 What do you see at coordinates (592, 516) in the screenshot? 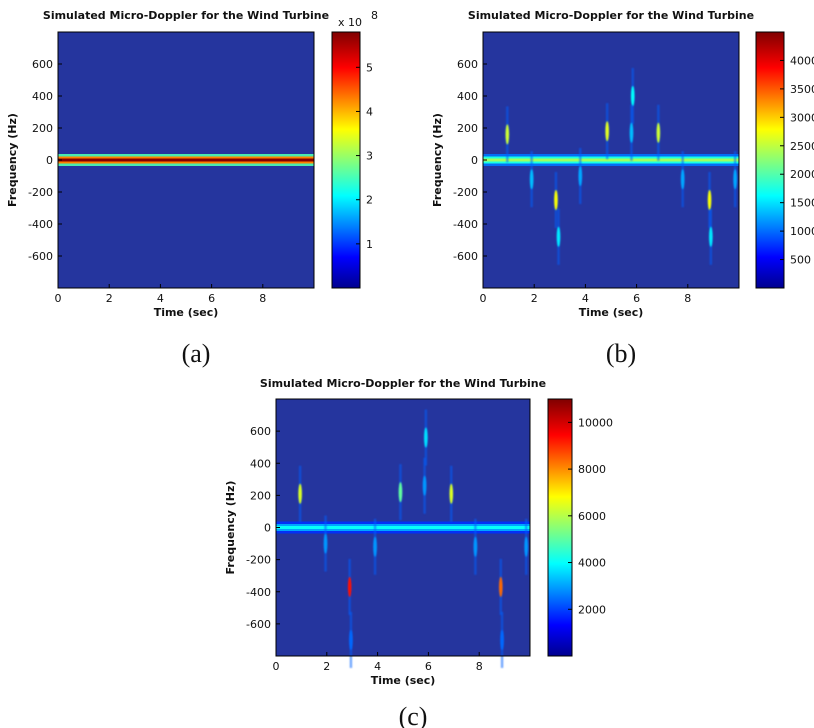
I see `colorbar-tick-label: 6000` at bounding box center [592, 516].